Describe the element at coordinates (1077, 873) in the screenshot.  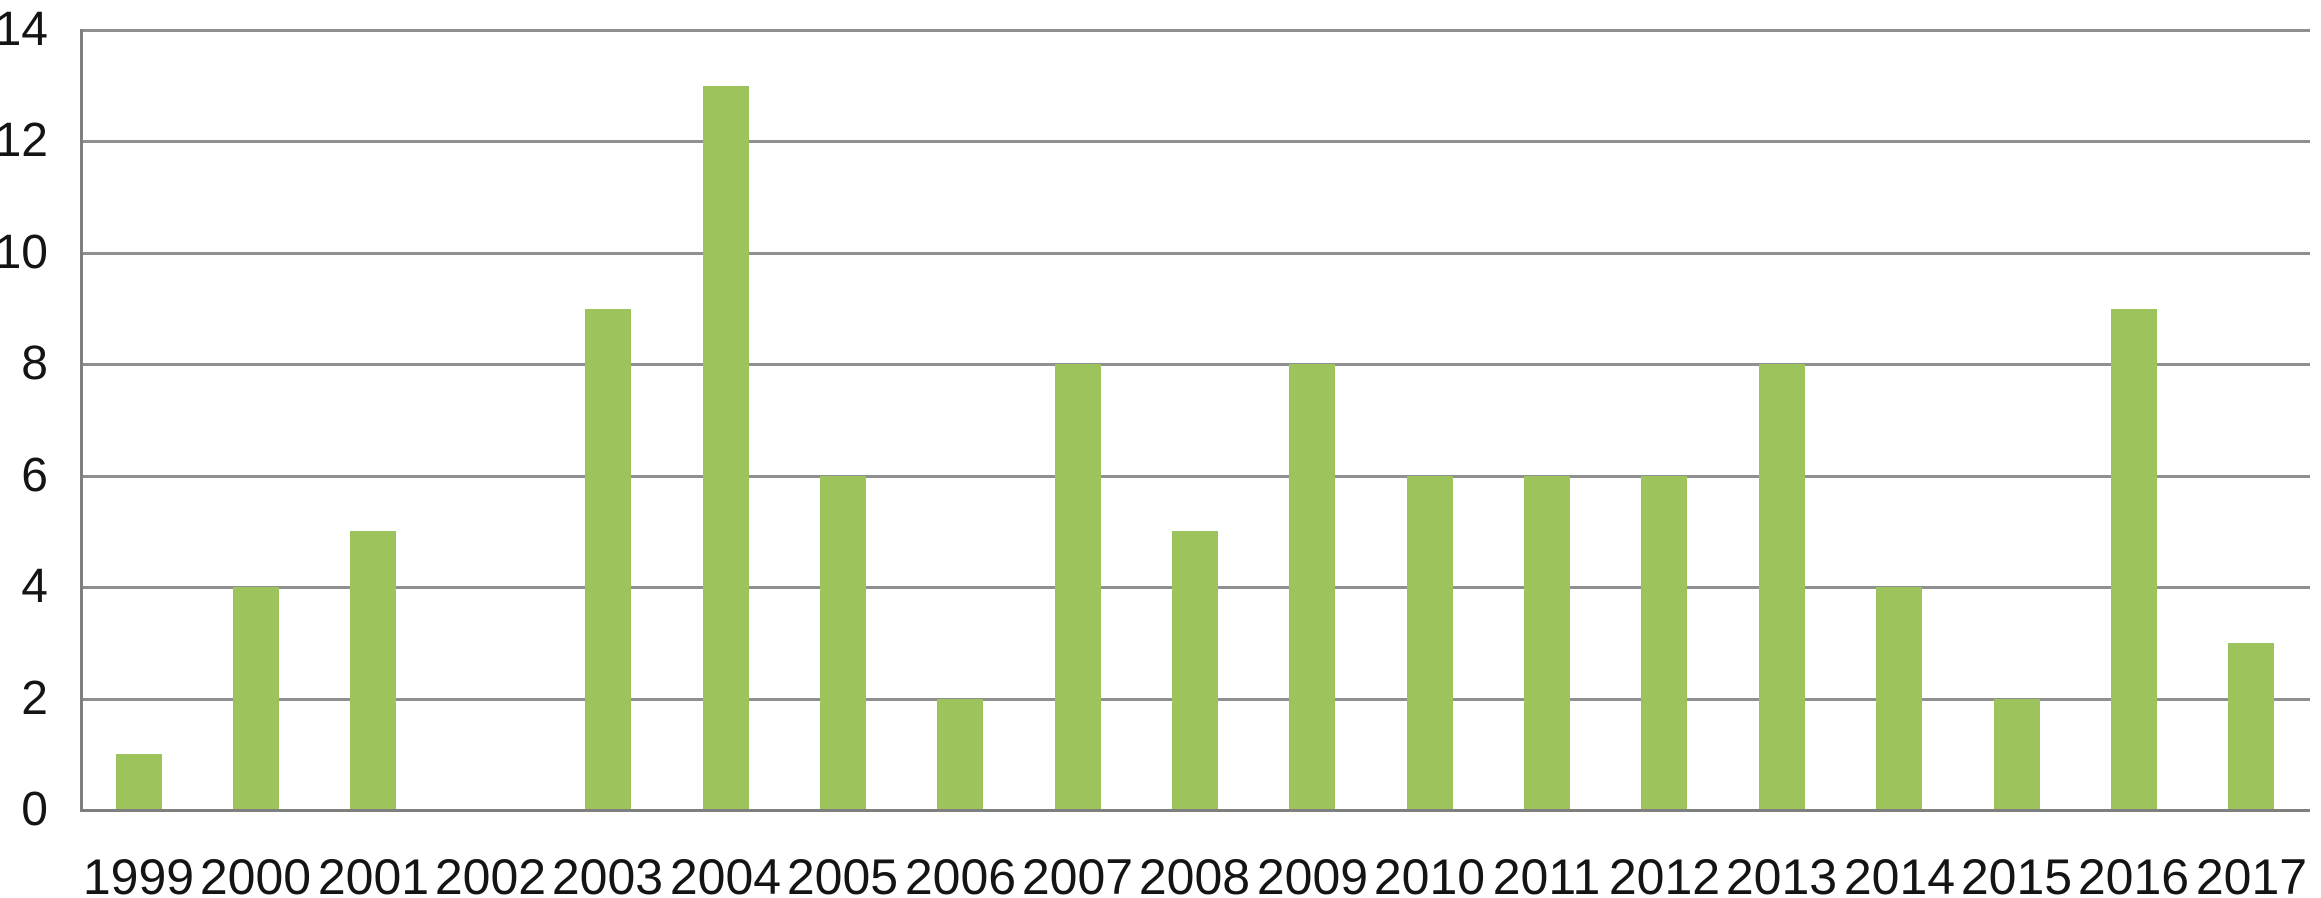
I see `x-axis-tick-label: 2007` at that location.